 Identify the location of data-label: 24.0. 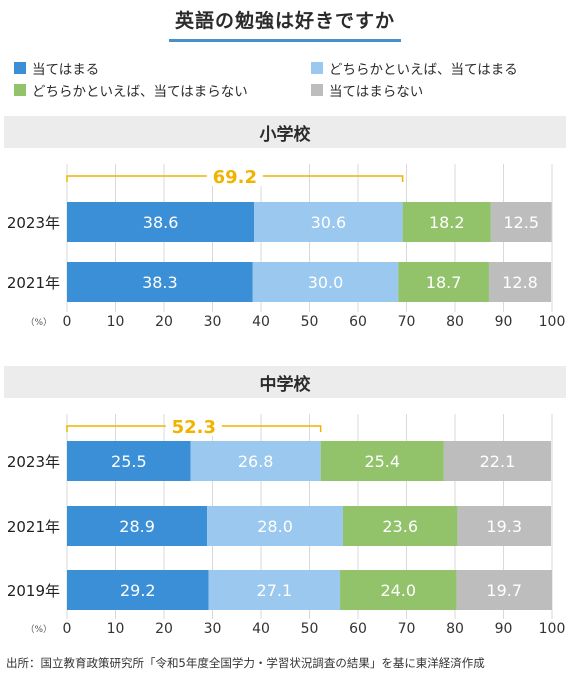
(398, 590).